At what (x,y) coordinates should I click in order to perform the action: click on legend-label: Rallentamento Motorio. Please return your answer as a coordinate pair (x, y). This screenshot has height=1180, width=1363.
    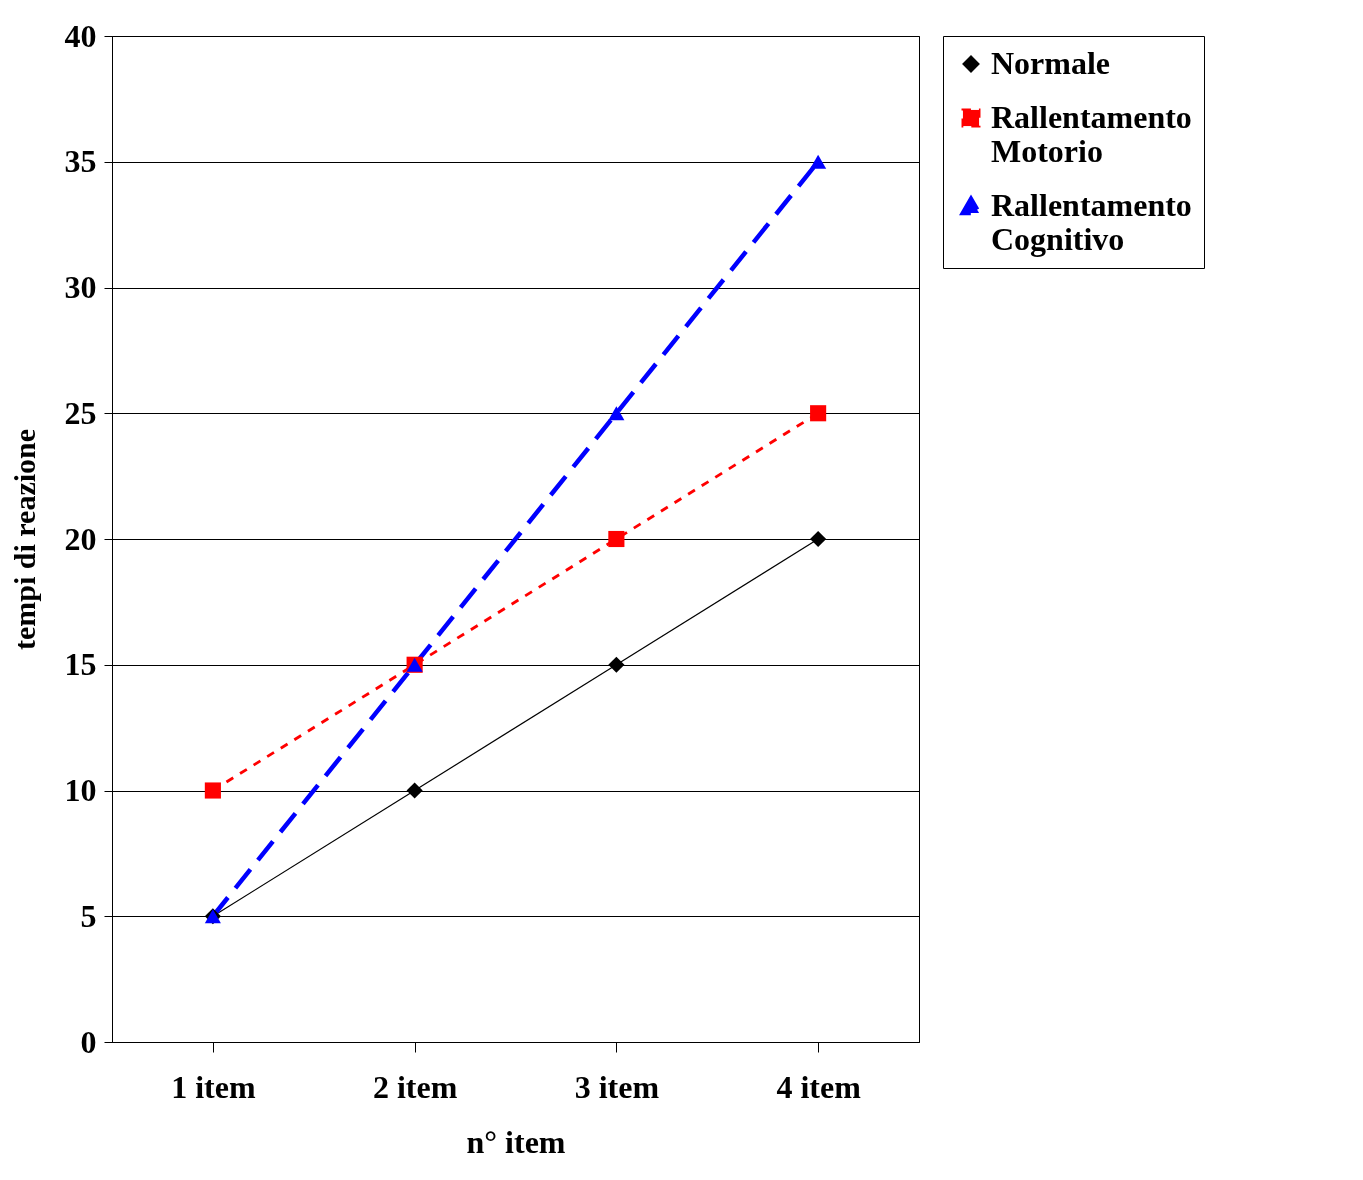
    Looking at the image, I should click on (1091, 134).